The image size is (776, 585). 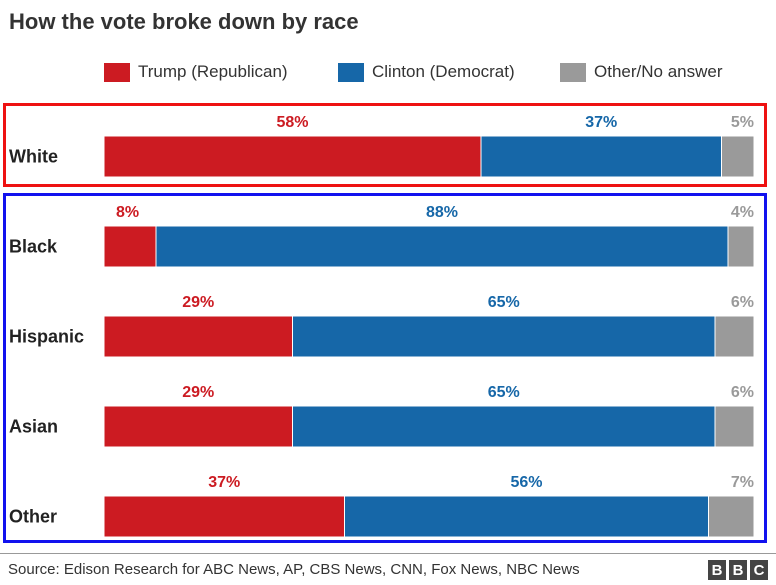 I want to click on bar-black-trump, so click(x=130, y=246).